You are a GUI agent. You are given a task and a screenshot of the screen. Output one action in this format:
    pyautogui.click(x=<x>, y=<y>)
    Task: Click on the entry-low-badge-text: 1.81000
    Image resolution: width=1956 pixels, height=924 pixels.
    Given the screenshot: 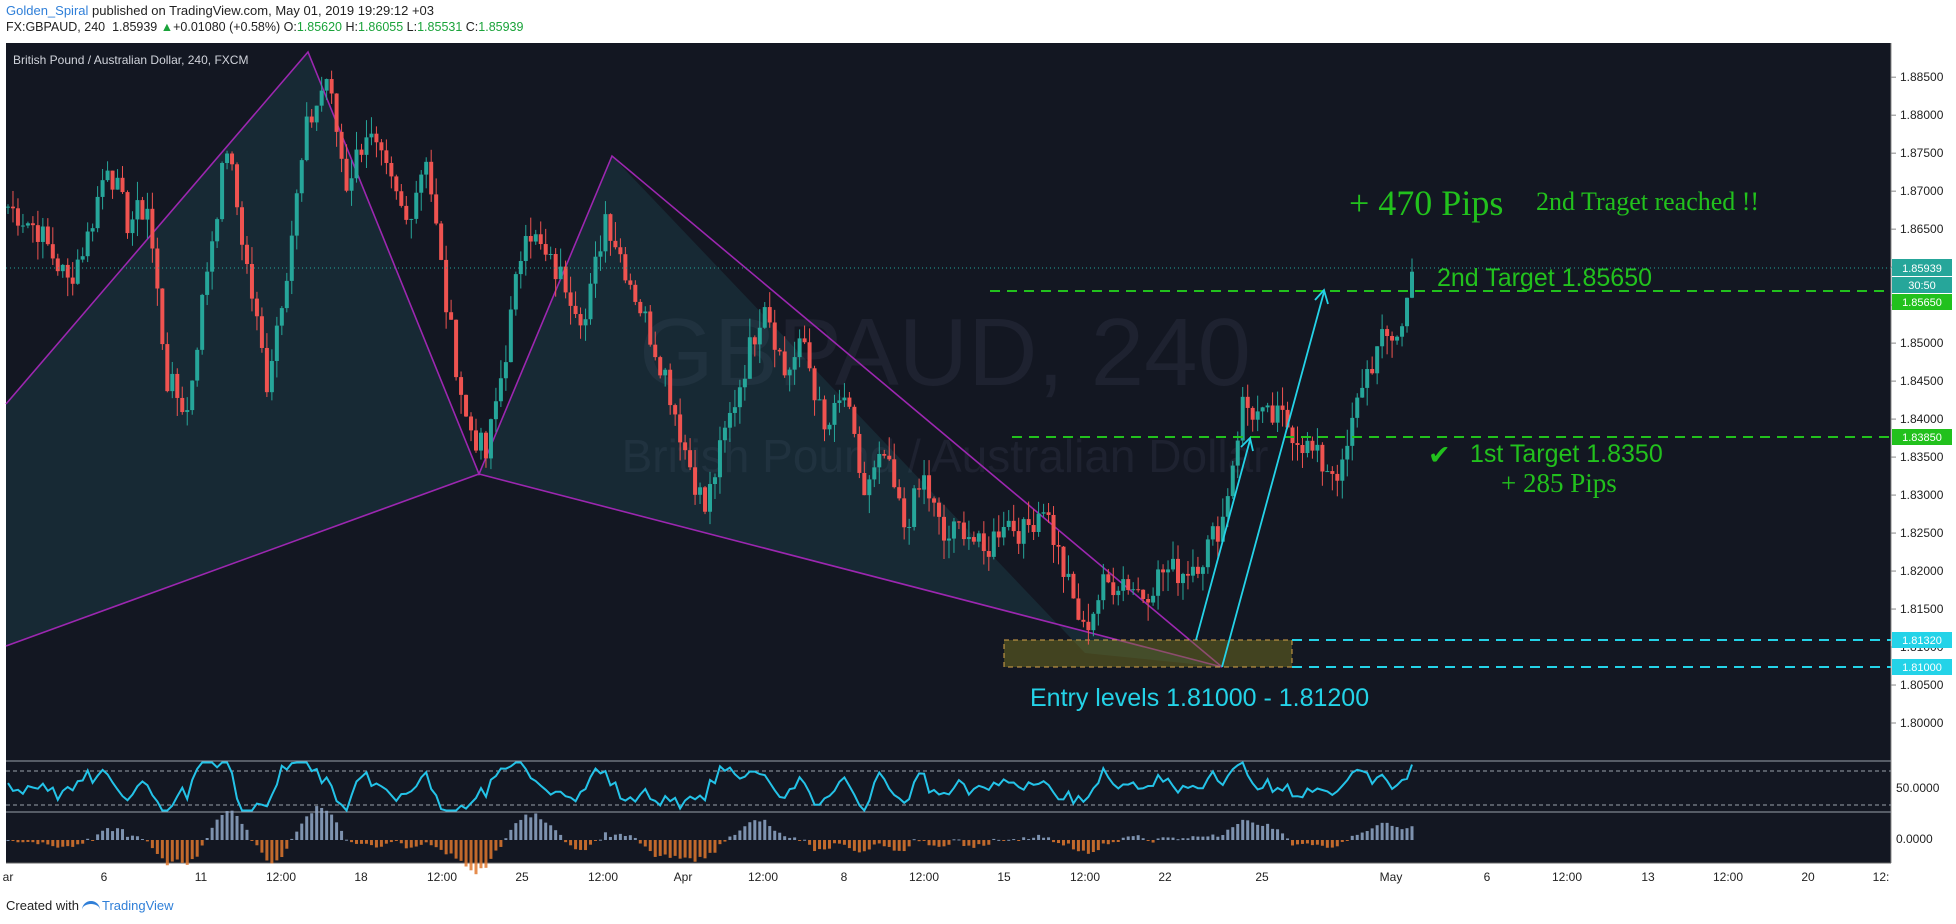 What is the action you would take?
    pyautogui.click(x=1922, y=668)
    